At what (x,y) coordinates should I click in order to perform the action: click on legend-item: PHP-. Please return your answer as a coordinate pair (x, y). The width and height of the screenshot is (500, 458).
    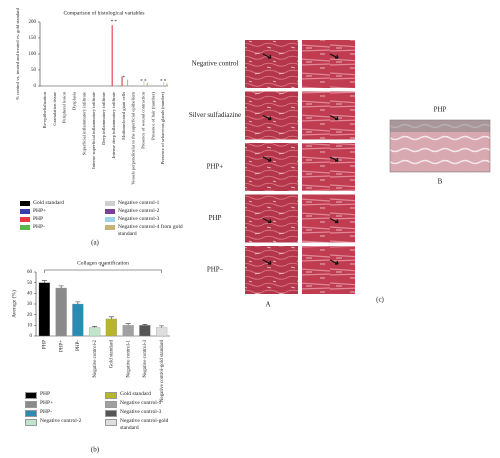
    Looking at the image, I should click on (65, 413).